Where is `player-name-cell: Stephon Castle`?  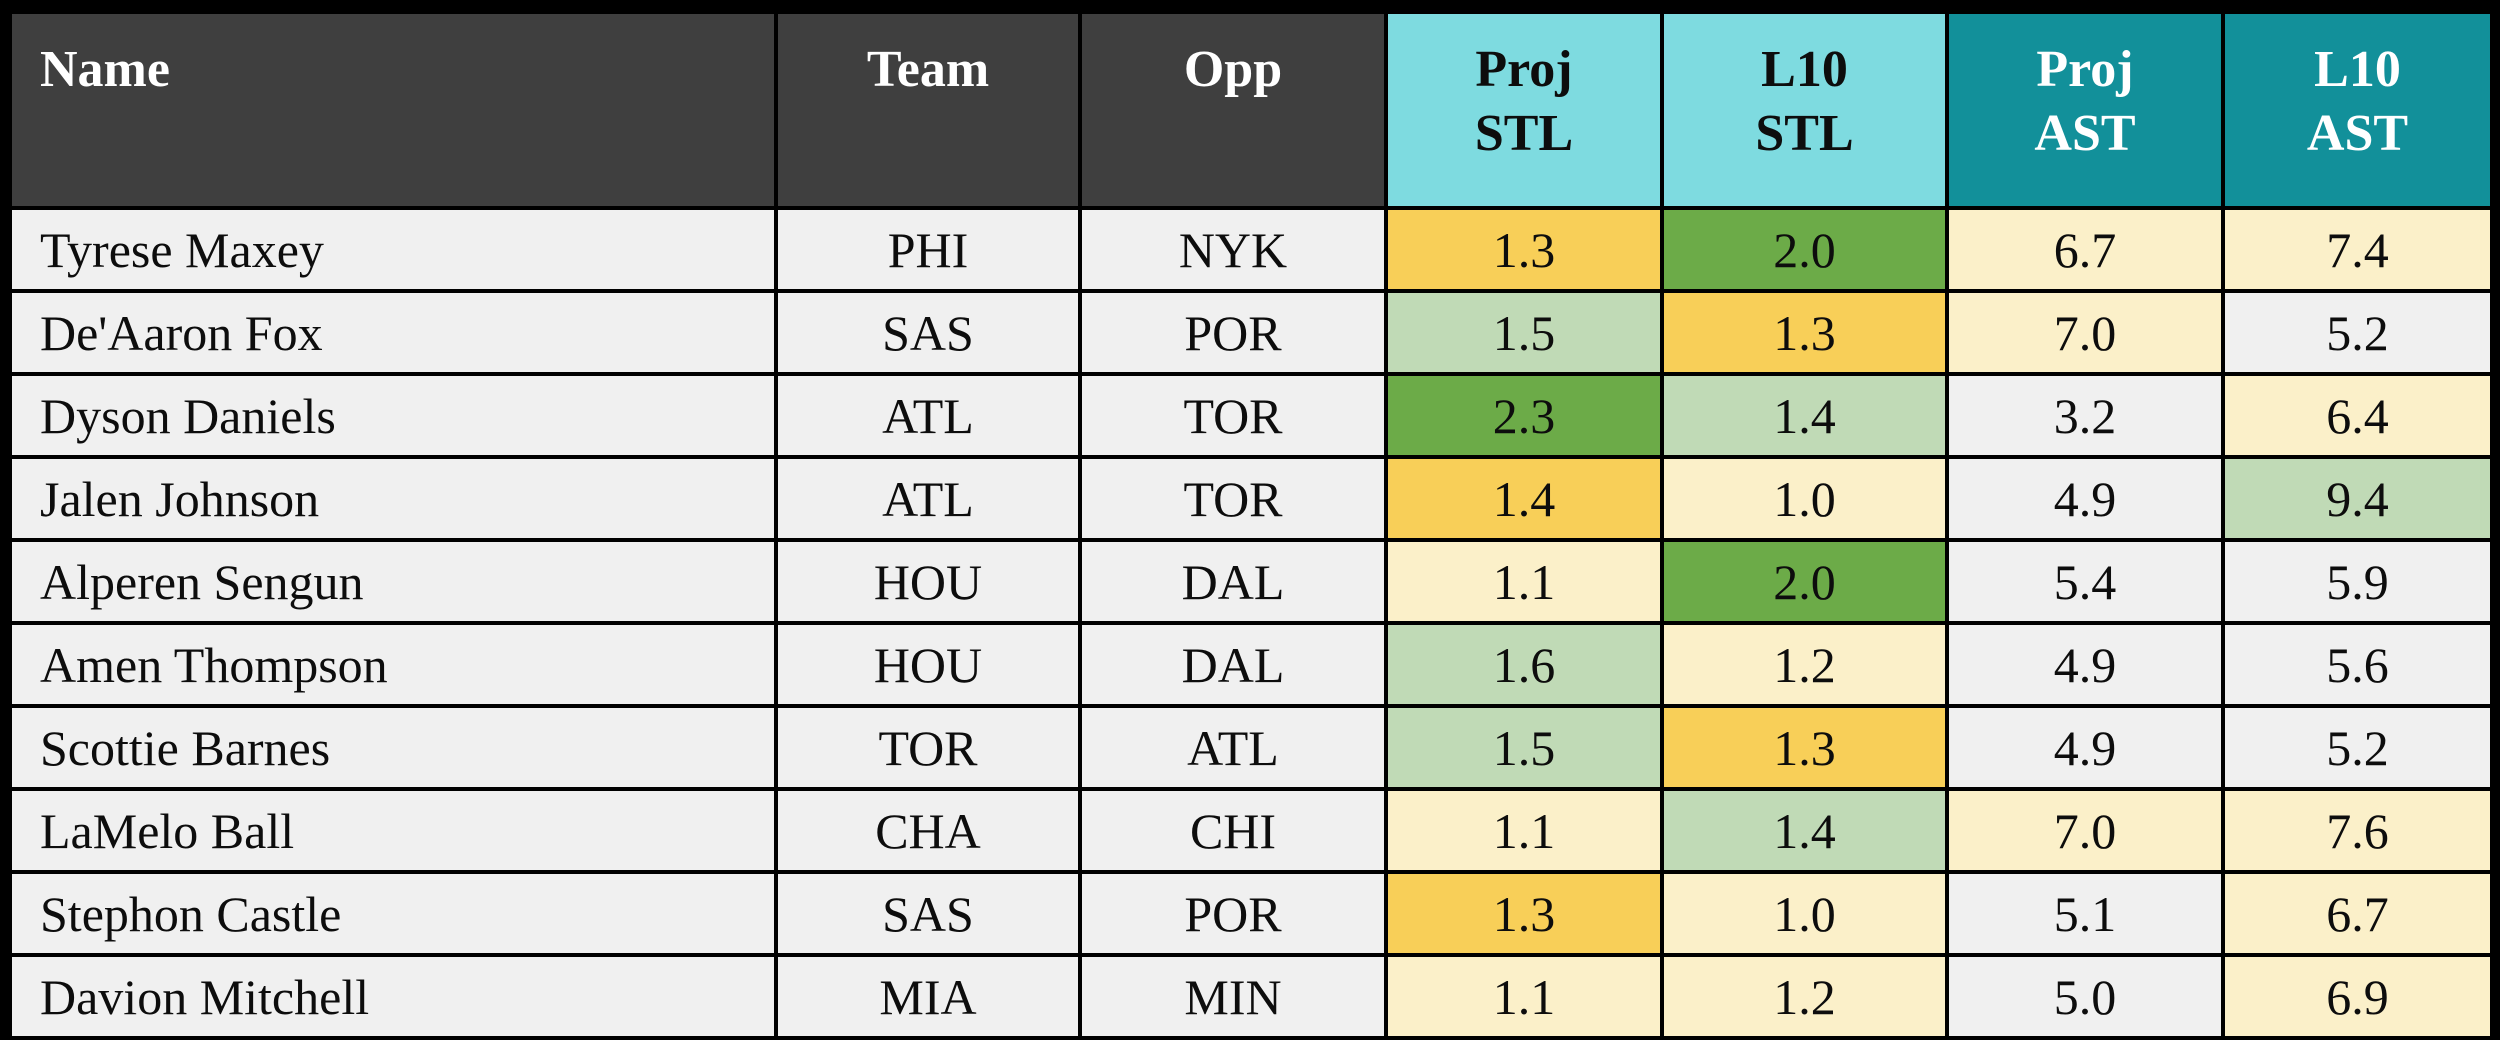 player-name-cell: Stephon Castle is located at coordinates (393, 913).